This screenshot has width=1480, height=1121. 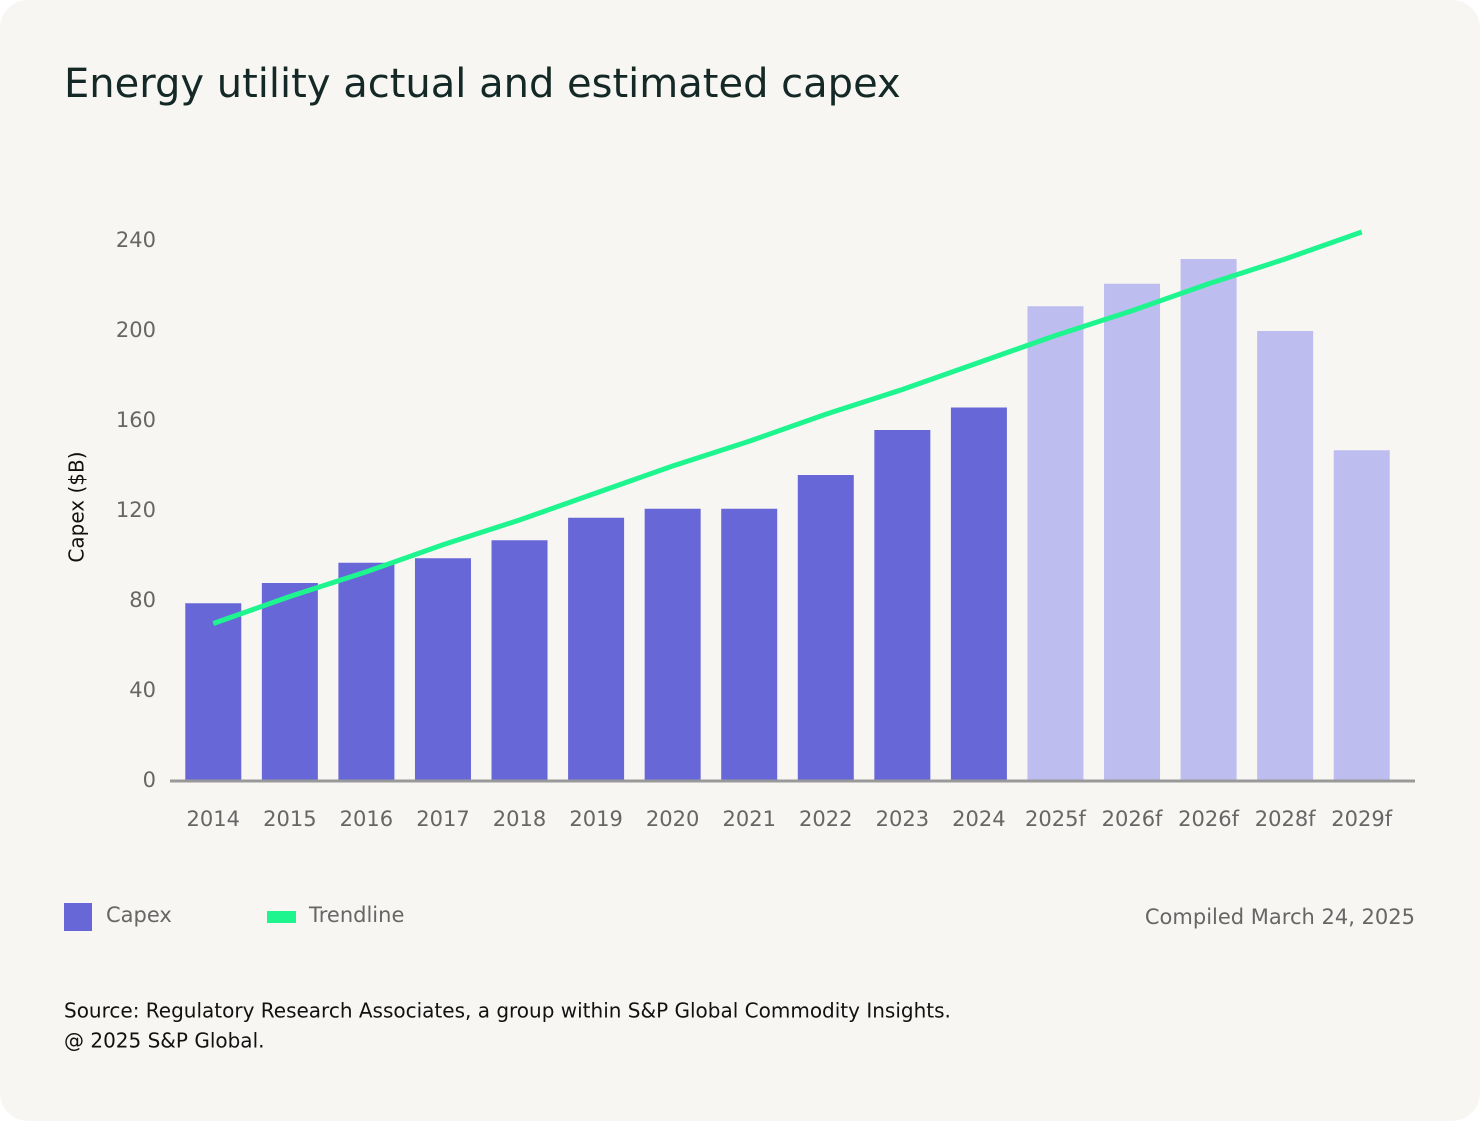 What do you see at coordinates (978, 819) in the screenshot?
I see `x-tick-label: 2024` at bounding box center [978, 819].